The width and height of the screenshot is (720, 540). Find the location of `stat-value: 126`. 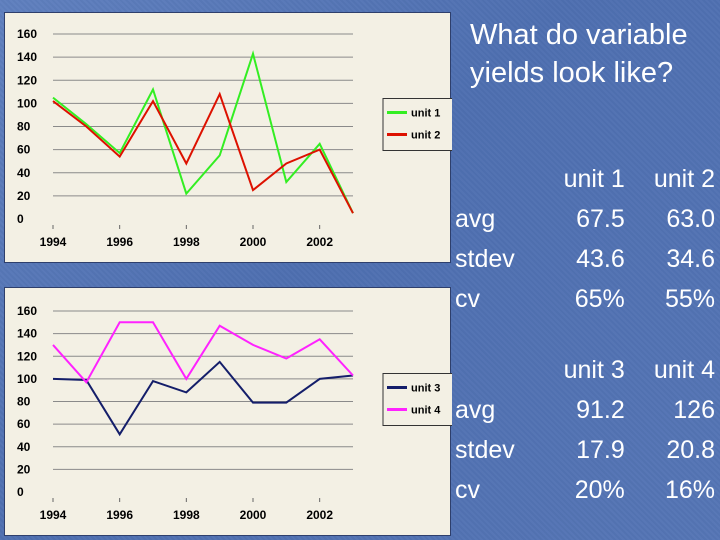

stat-value: 126 is located at coordinates (694, 410).